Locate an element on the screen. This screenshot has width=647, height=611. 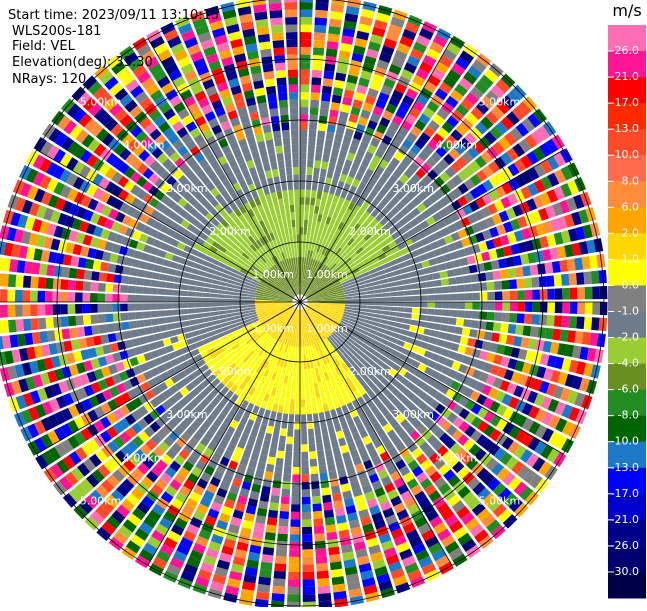
colorbar-label: 17.0 is located at coordinates (627, 102).